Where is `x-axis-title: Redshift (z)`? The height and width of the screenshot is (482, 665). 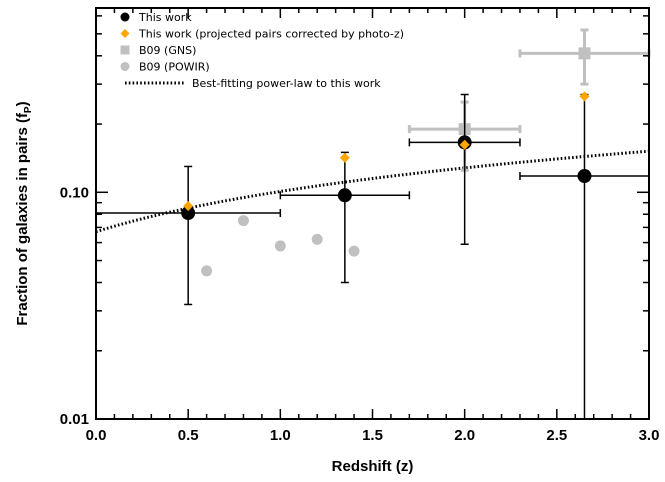 x-axis-title: Redshift (z) is located at coordinates (373, 466).